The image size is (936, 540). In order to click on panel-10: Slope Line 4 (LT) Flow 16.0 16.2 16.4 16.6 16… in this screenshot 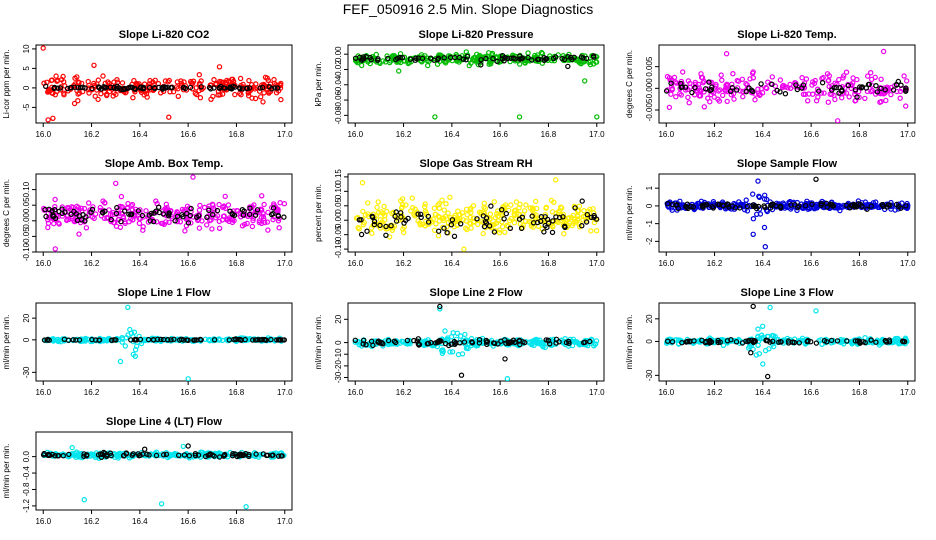, I will do `click(147, 471)`.